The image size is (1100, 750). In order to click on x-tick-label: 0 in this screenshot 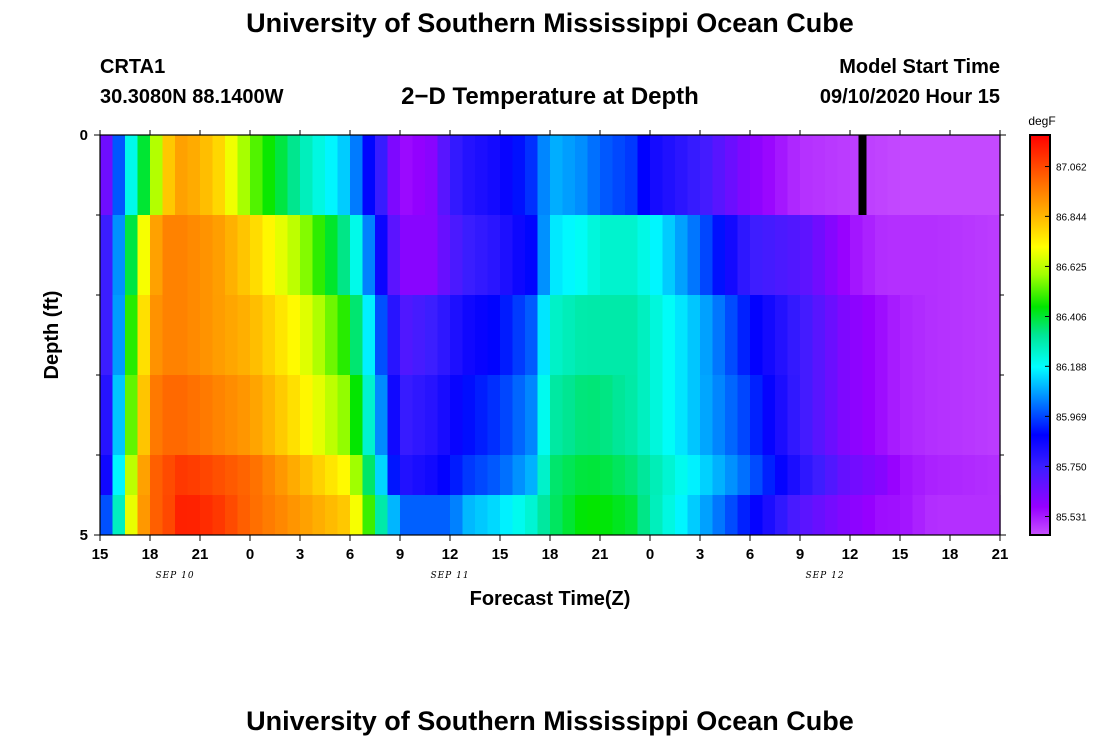, I will do `click(250, 554)`.